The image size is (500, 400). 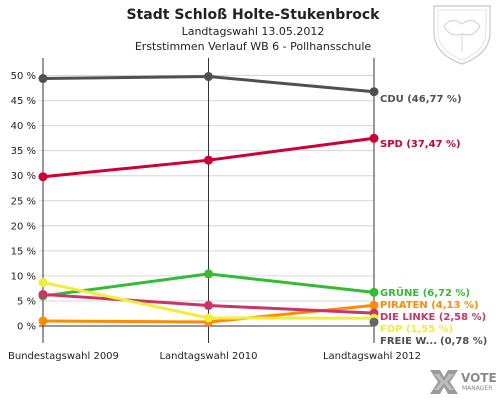 What do you see at coordinates (253, 31) in the screenshot?
I see `chart-subtitle-date: Landtagswahl 13.05.2012` at bounding box center [253, 31].